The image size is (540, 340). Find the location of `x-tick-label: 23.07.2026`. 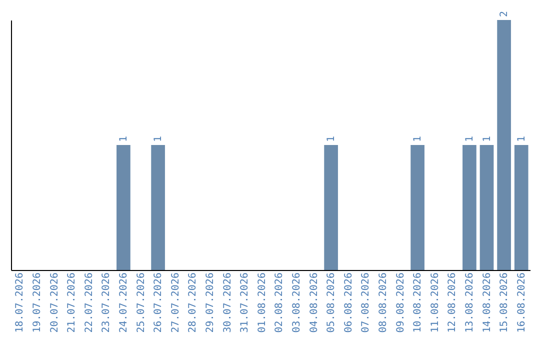

x-tick-label: 23.07.2026 is located at coordinates (106, 302).